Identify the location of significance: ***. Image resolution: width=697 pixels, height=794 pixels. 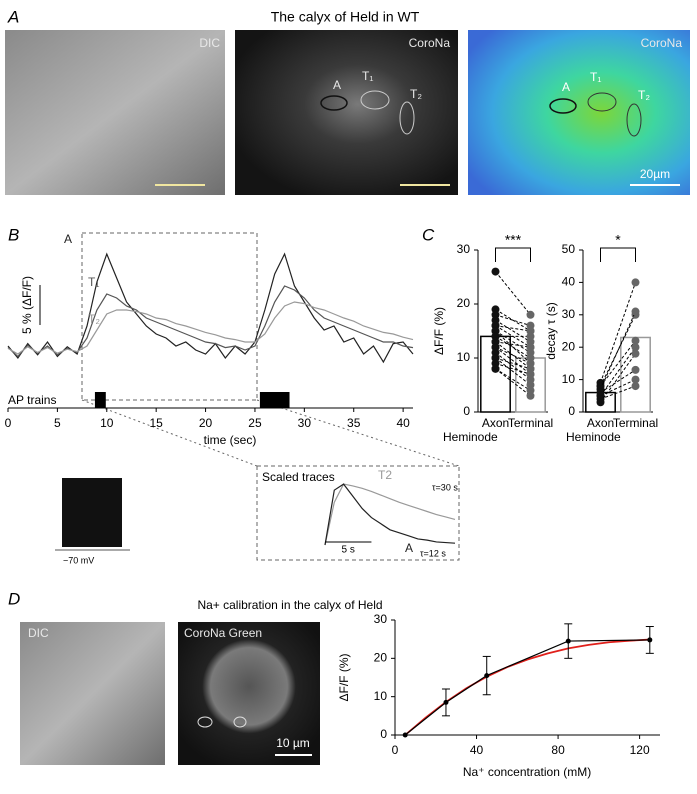
(513, 240).